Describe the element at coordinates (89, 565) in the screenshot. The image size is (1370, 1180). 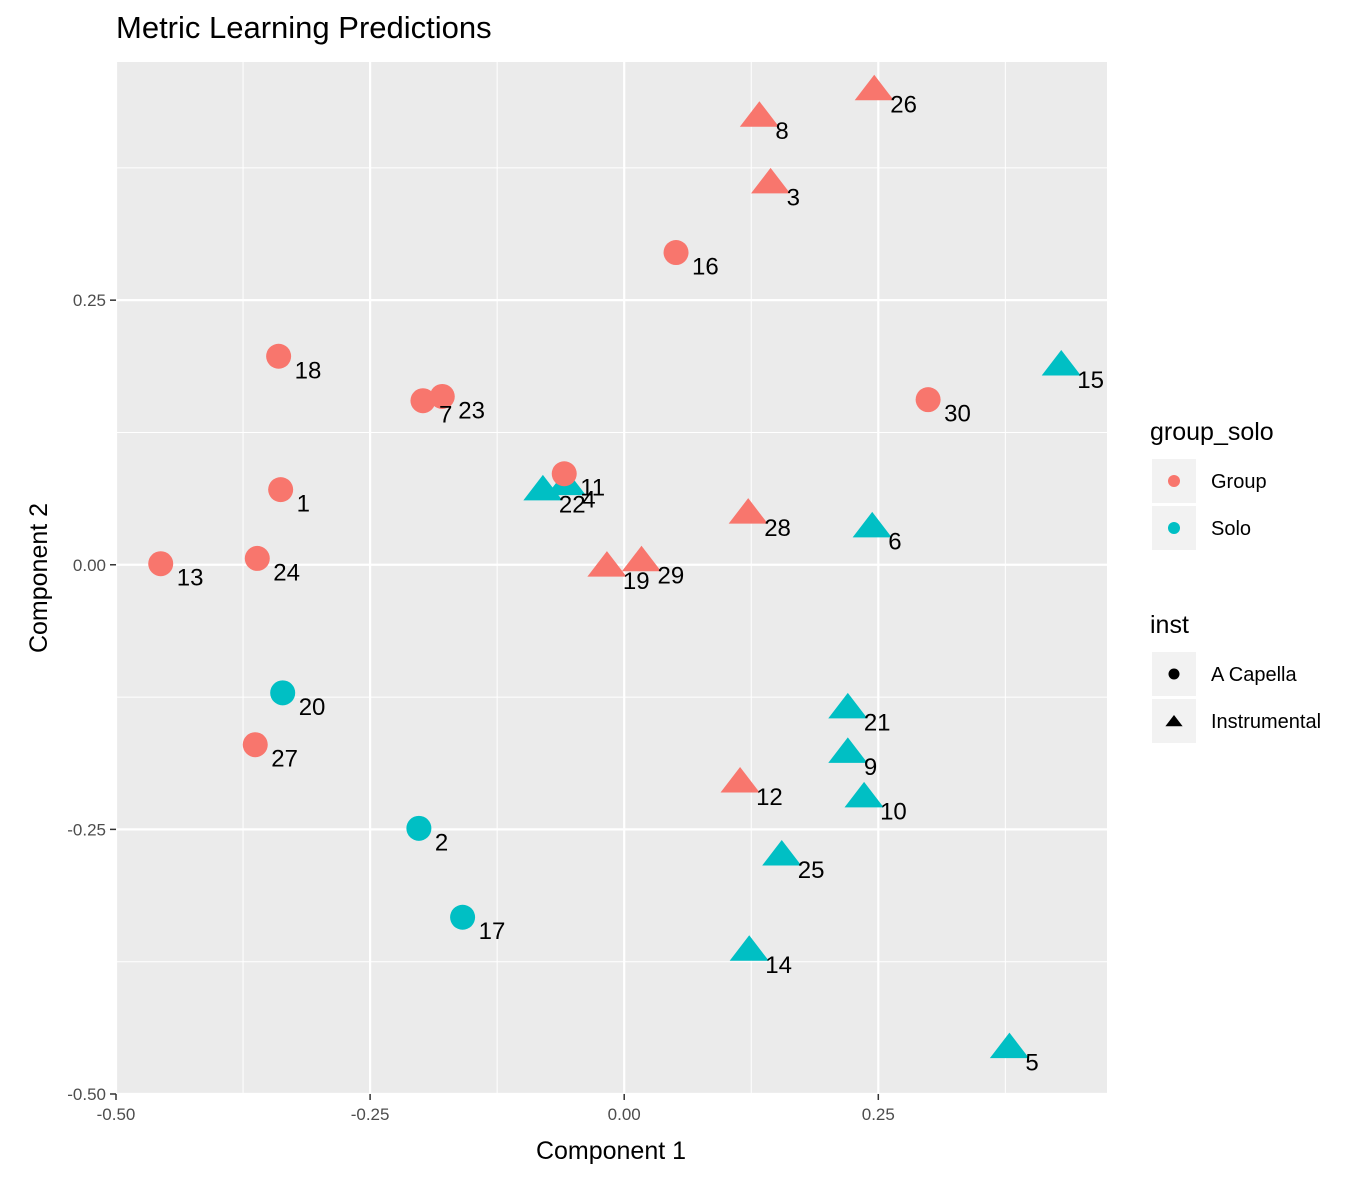
I see `y-tick-label: 0.00` at that location.